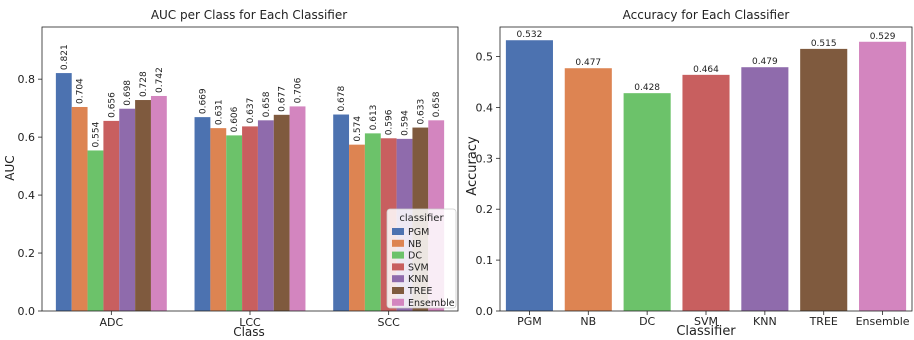 The height and width of the screenshot is (340, 914). Describe the element at coordinates (342, 98) in the screenshot. I see `data-label: 0.678` at that location.